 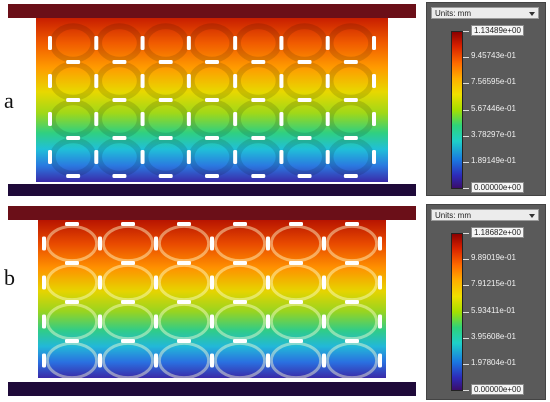 What do you see at coordinates (493, 284) in the screenshot?
I see `colorbar-tick-label: 7.91215e-01` at bounding box center [493, 284].